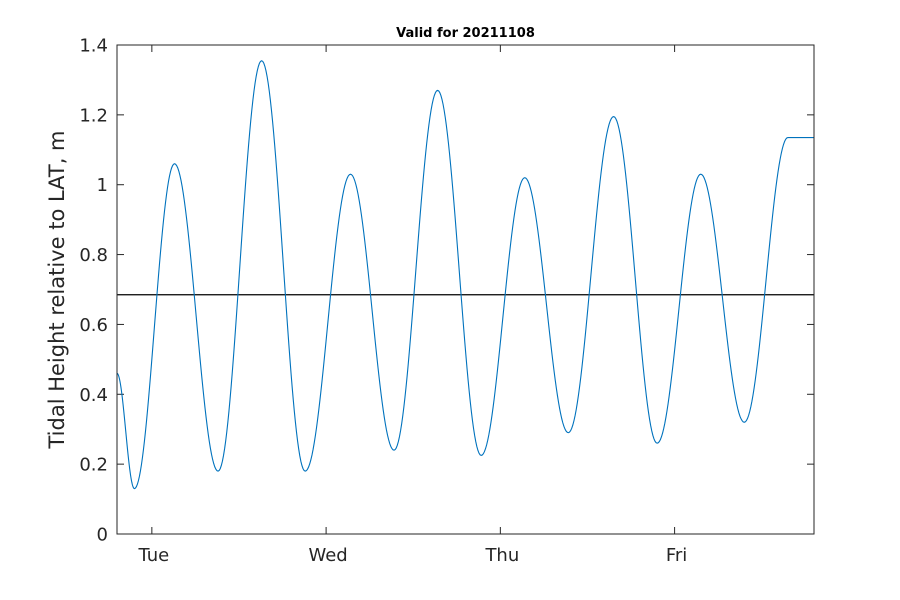  What do you see at coordinates (93, 255) in the screenshot?
I see `y-tick-label: 0.8` at bounding box center [93, 255].